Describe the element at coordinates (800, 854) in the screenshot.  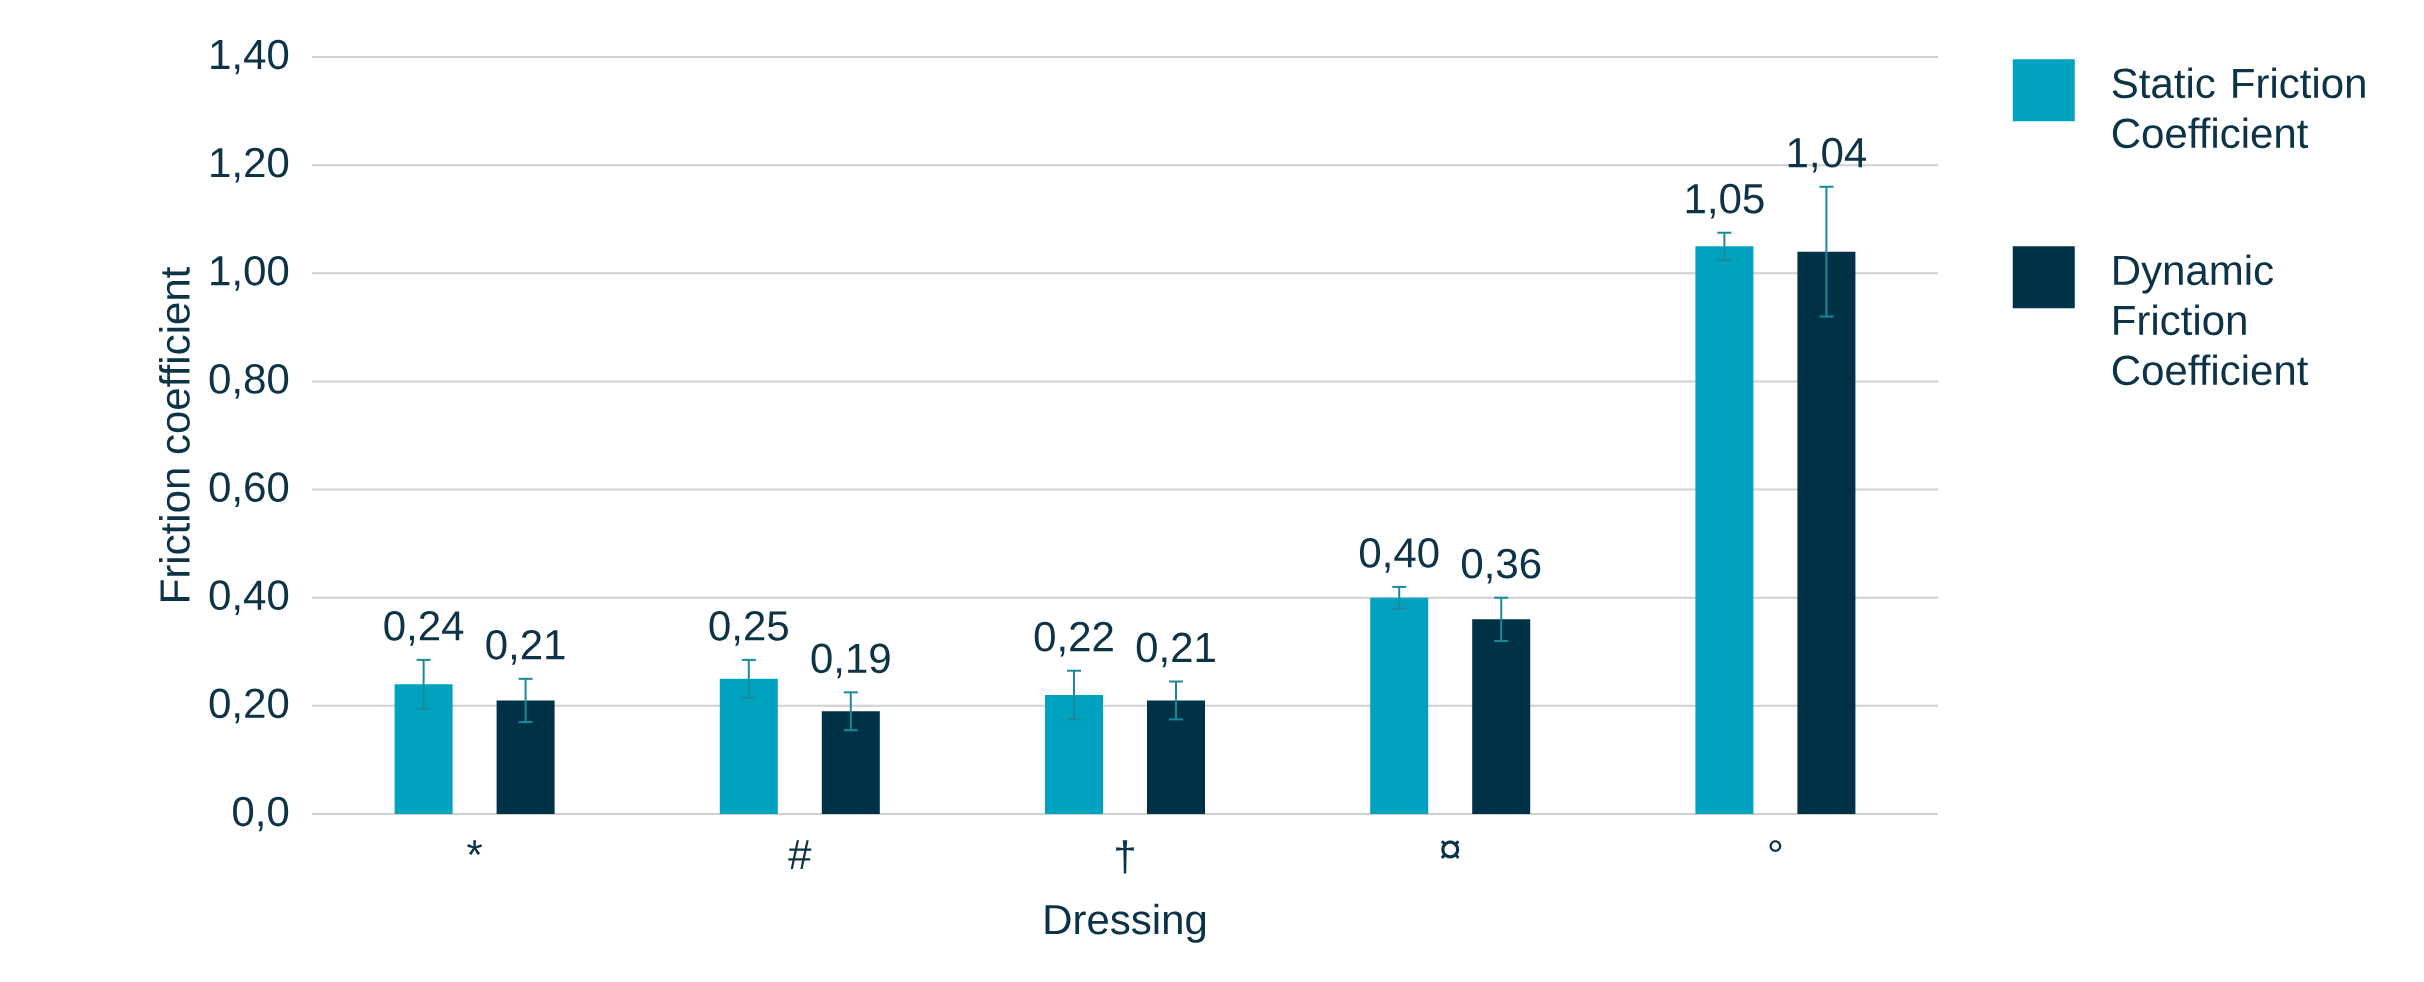
I see `x-tick-label: #` at that location.